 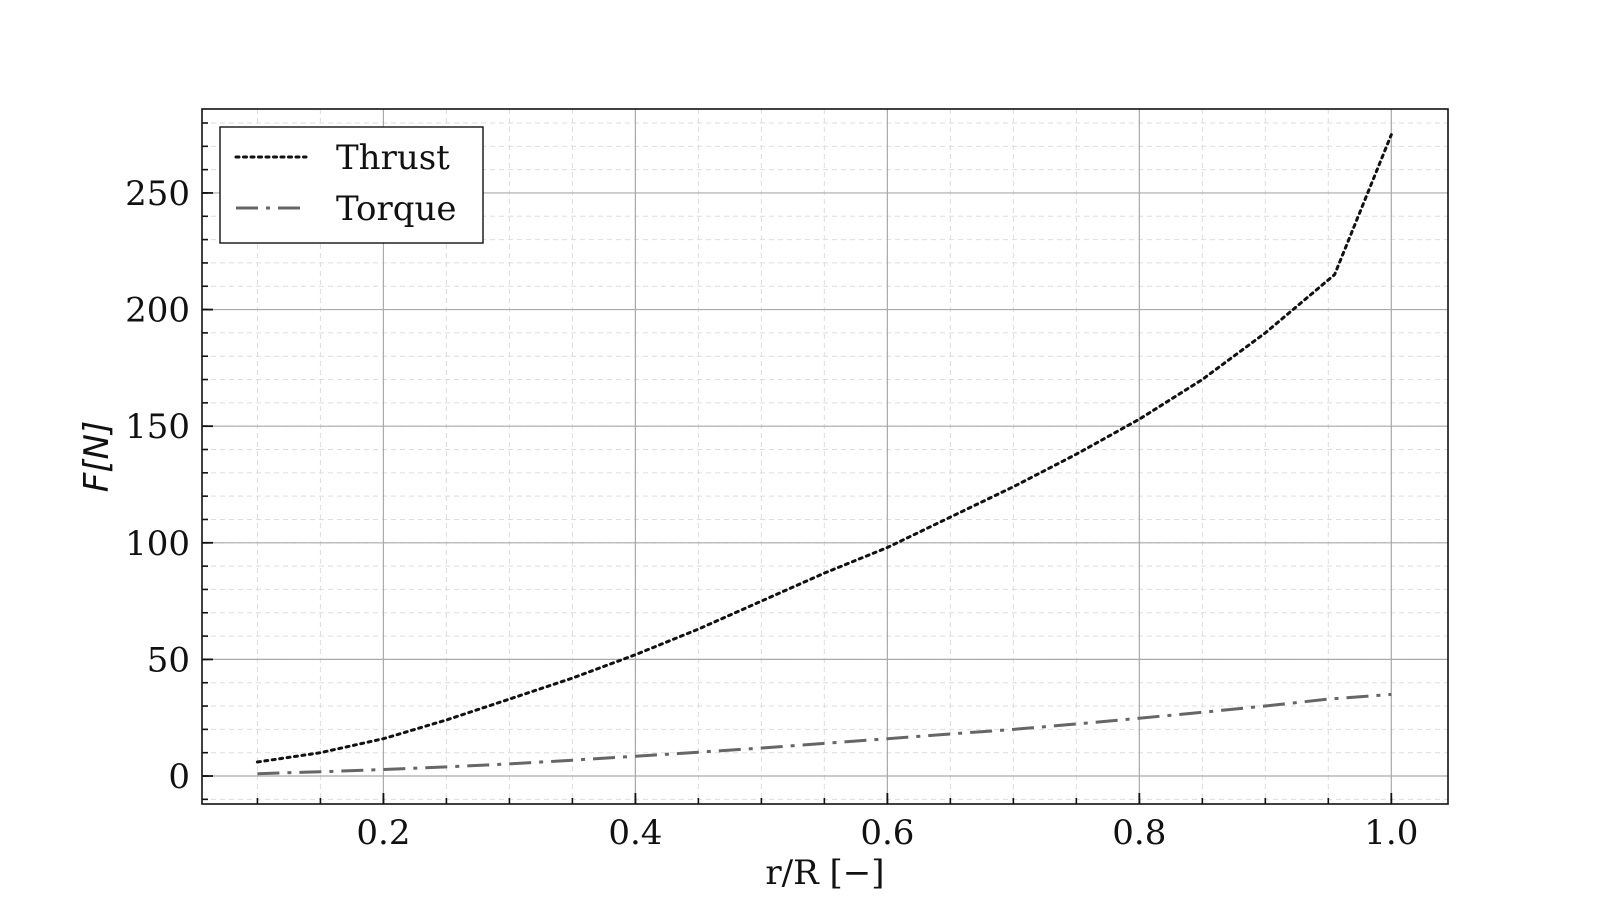 I want to click on y-tick-label: 100, so click(x=157, y=544).